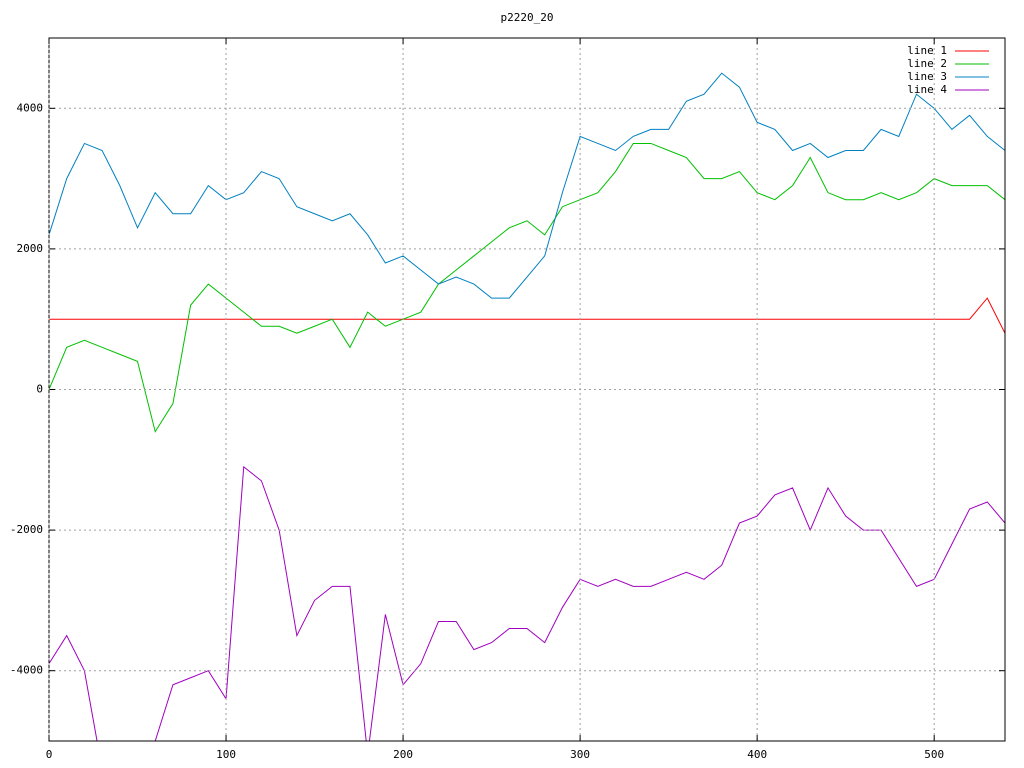  Describe the element at coordinates (226, 754) in the screenshot. I see `x-tick-label: 100` at that location.